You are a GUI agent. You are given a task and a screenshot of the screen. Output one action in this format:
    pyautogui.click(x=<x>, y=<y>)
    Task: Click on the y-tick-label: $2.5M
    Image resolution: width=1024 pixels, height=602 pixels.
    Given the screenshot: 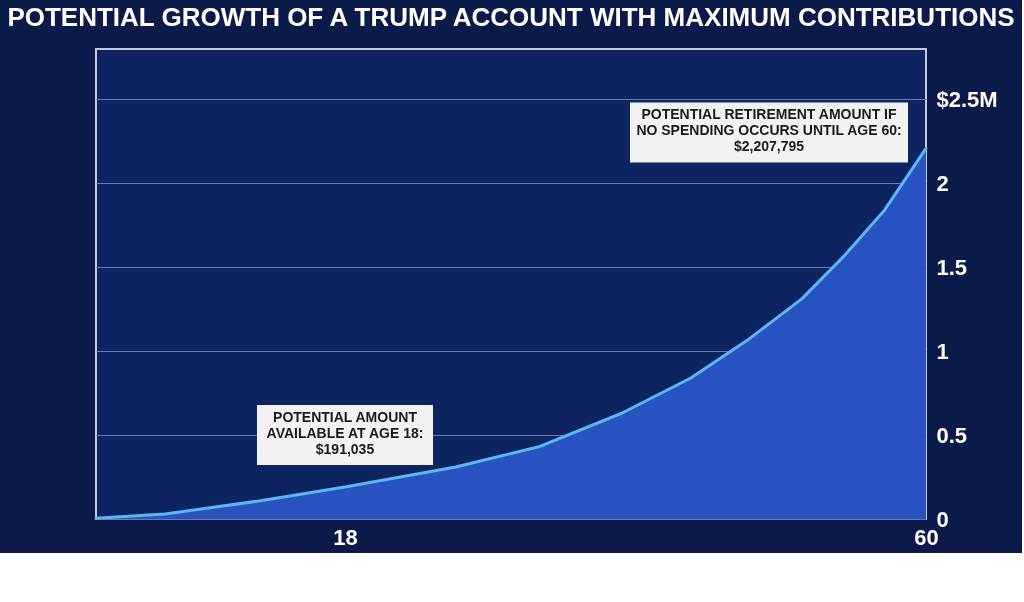 What is the action you would take?
    pyautogui.click(x=967, y=99)
    